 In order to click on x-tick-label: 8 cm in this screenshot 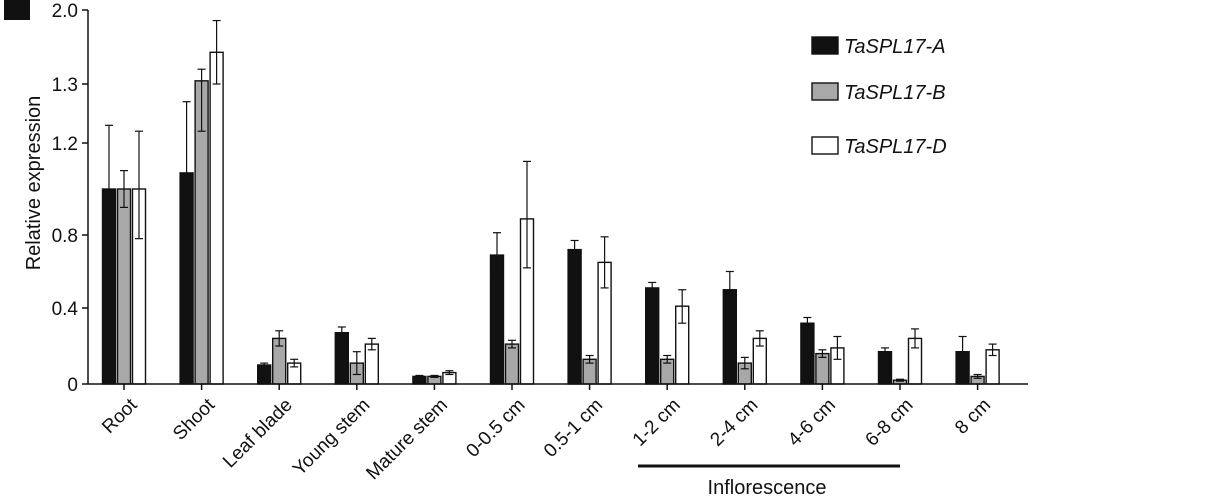, I will do `click(973, 417)`.